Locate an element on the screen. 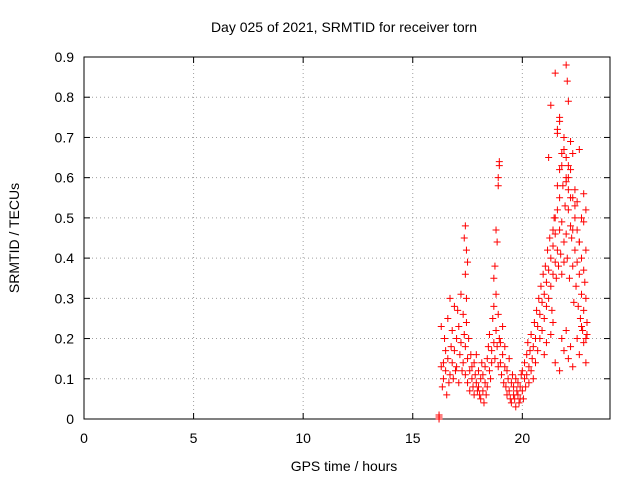 The height and width of the screenshot is (480, 640). x-tick-label: 20 is located at coordinates (523, 438).